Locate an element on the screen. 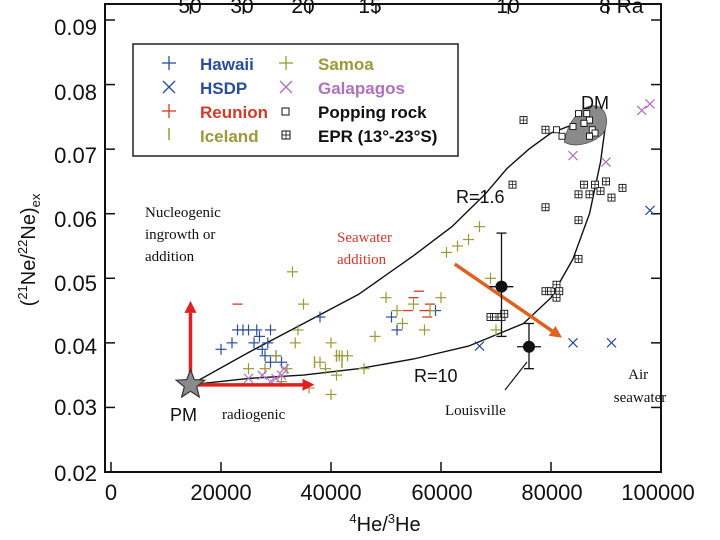  legend-label-popping-rock: Popping rock is located at coordinates (372, 112).